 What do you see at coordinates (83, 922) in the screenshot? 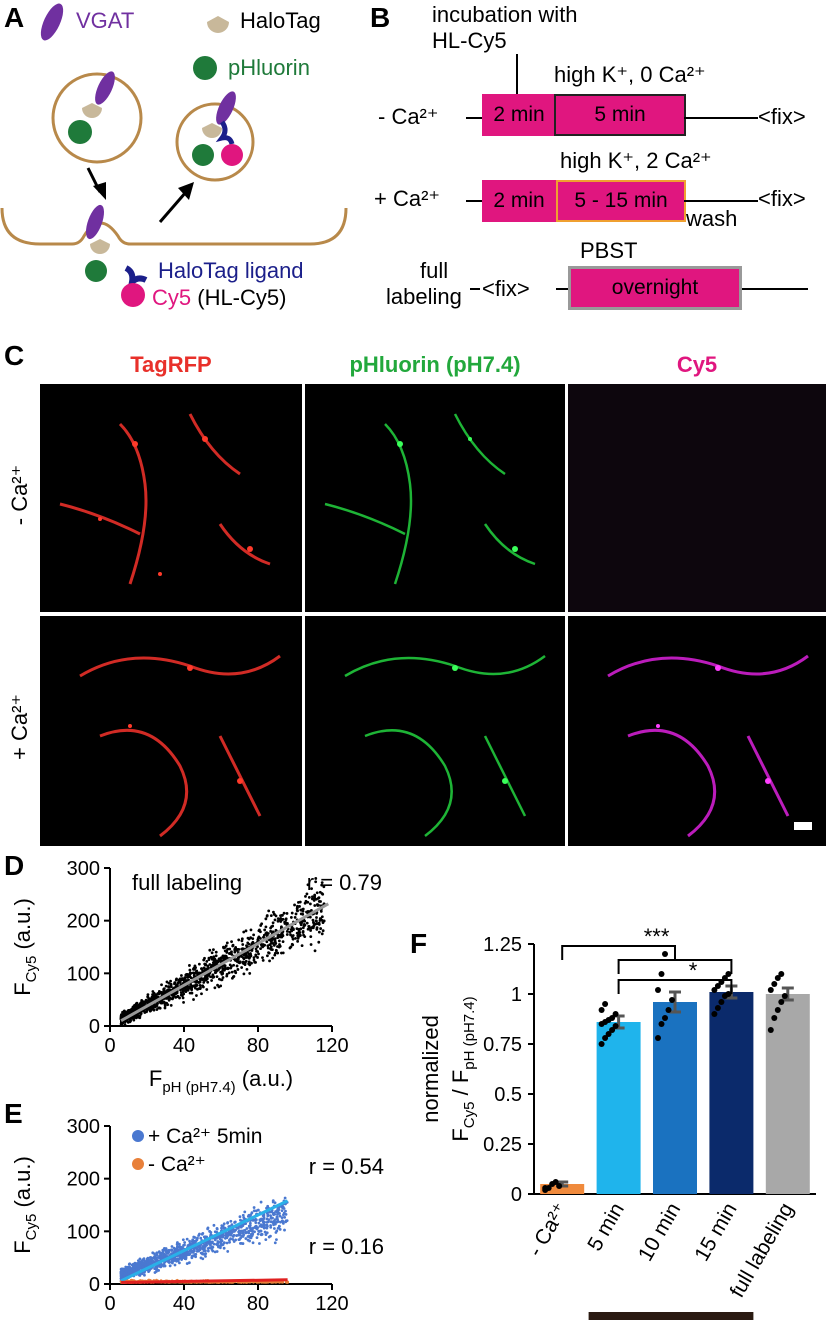
I see `y-tick-label: 200` at bounding box center [83, 922].